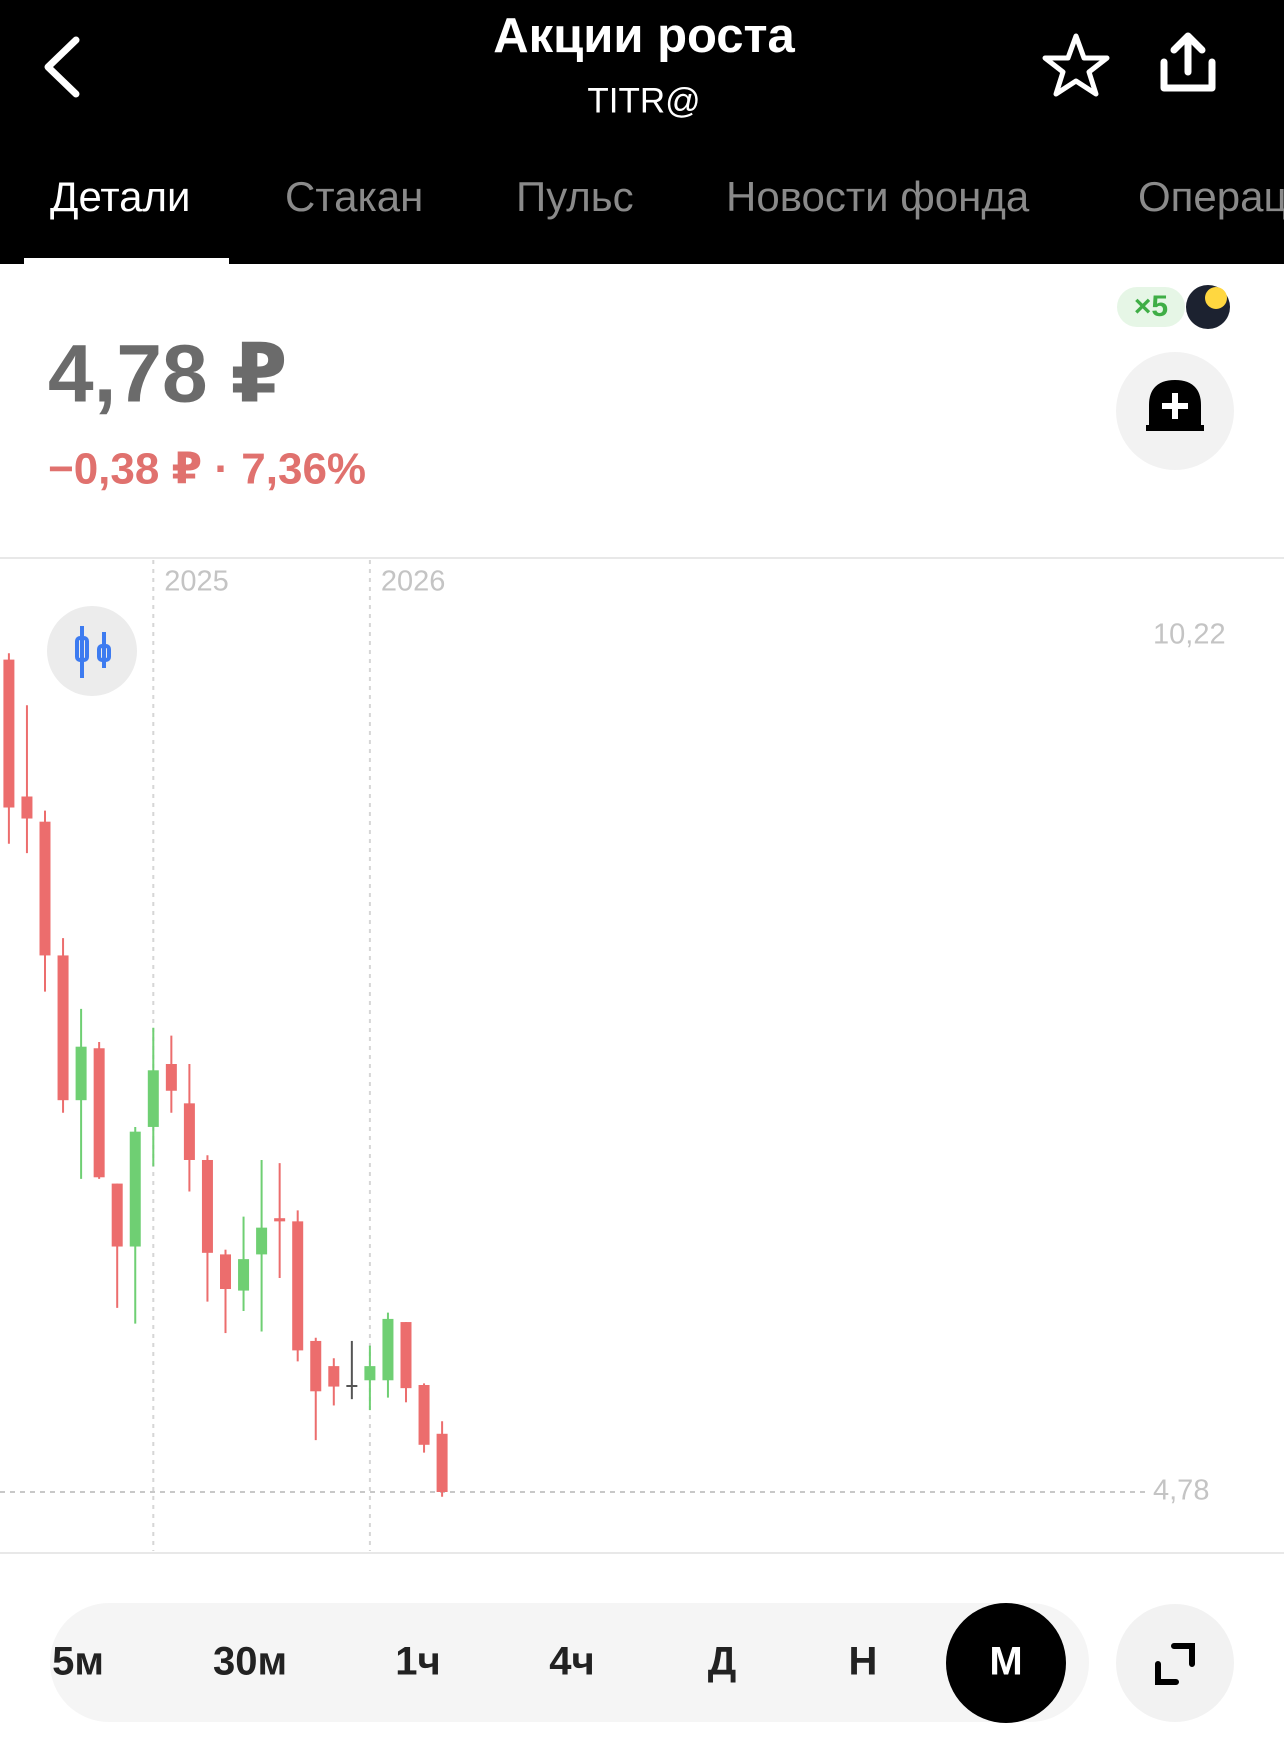  What do you see at coordinates (1076, 65) in the screenshot?
I see `favorite-button` at bounding box center [1076, 65].